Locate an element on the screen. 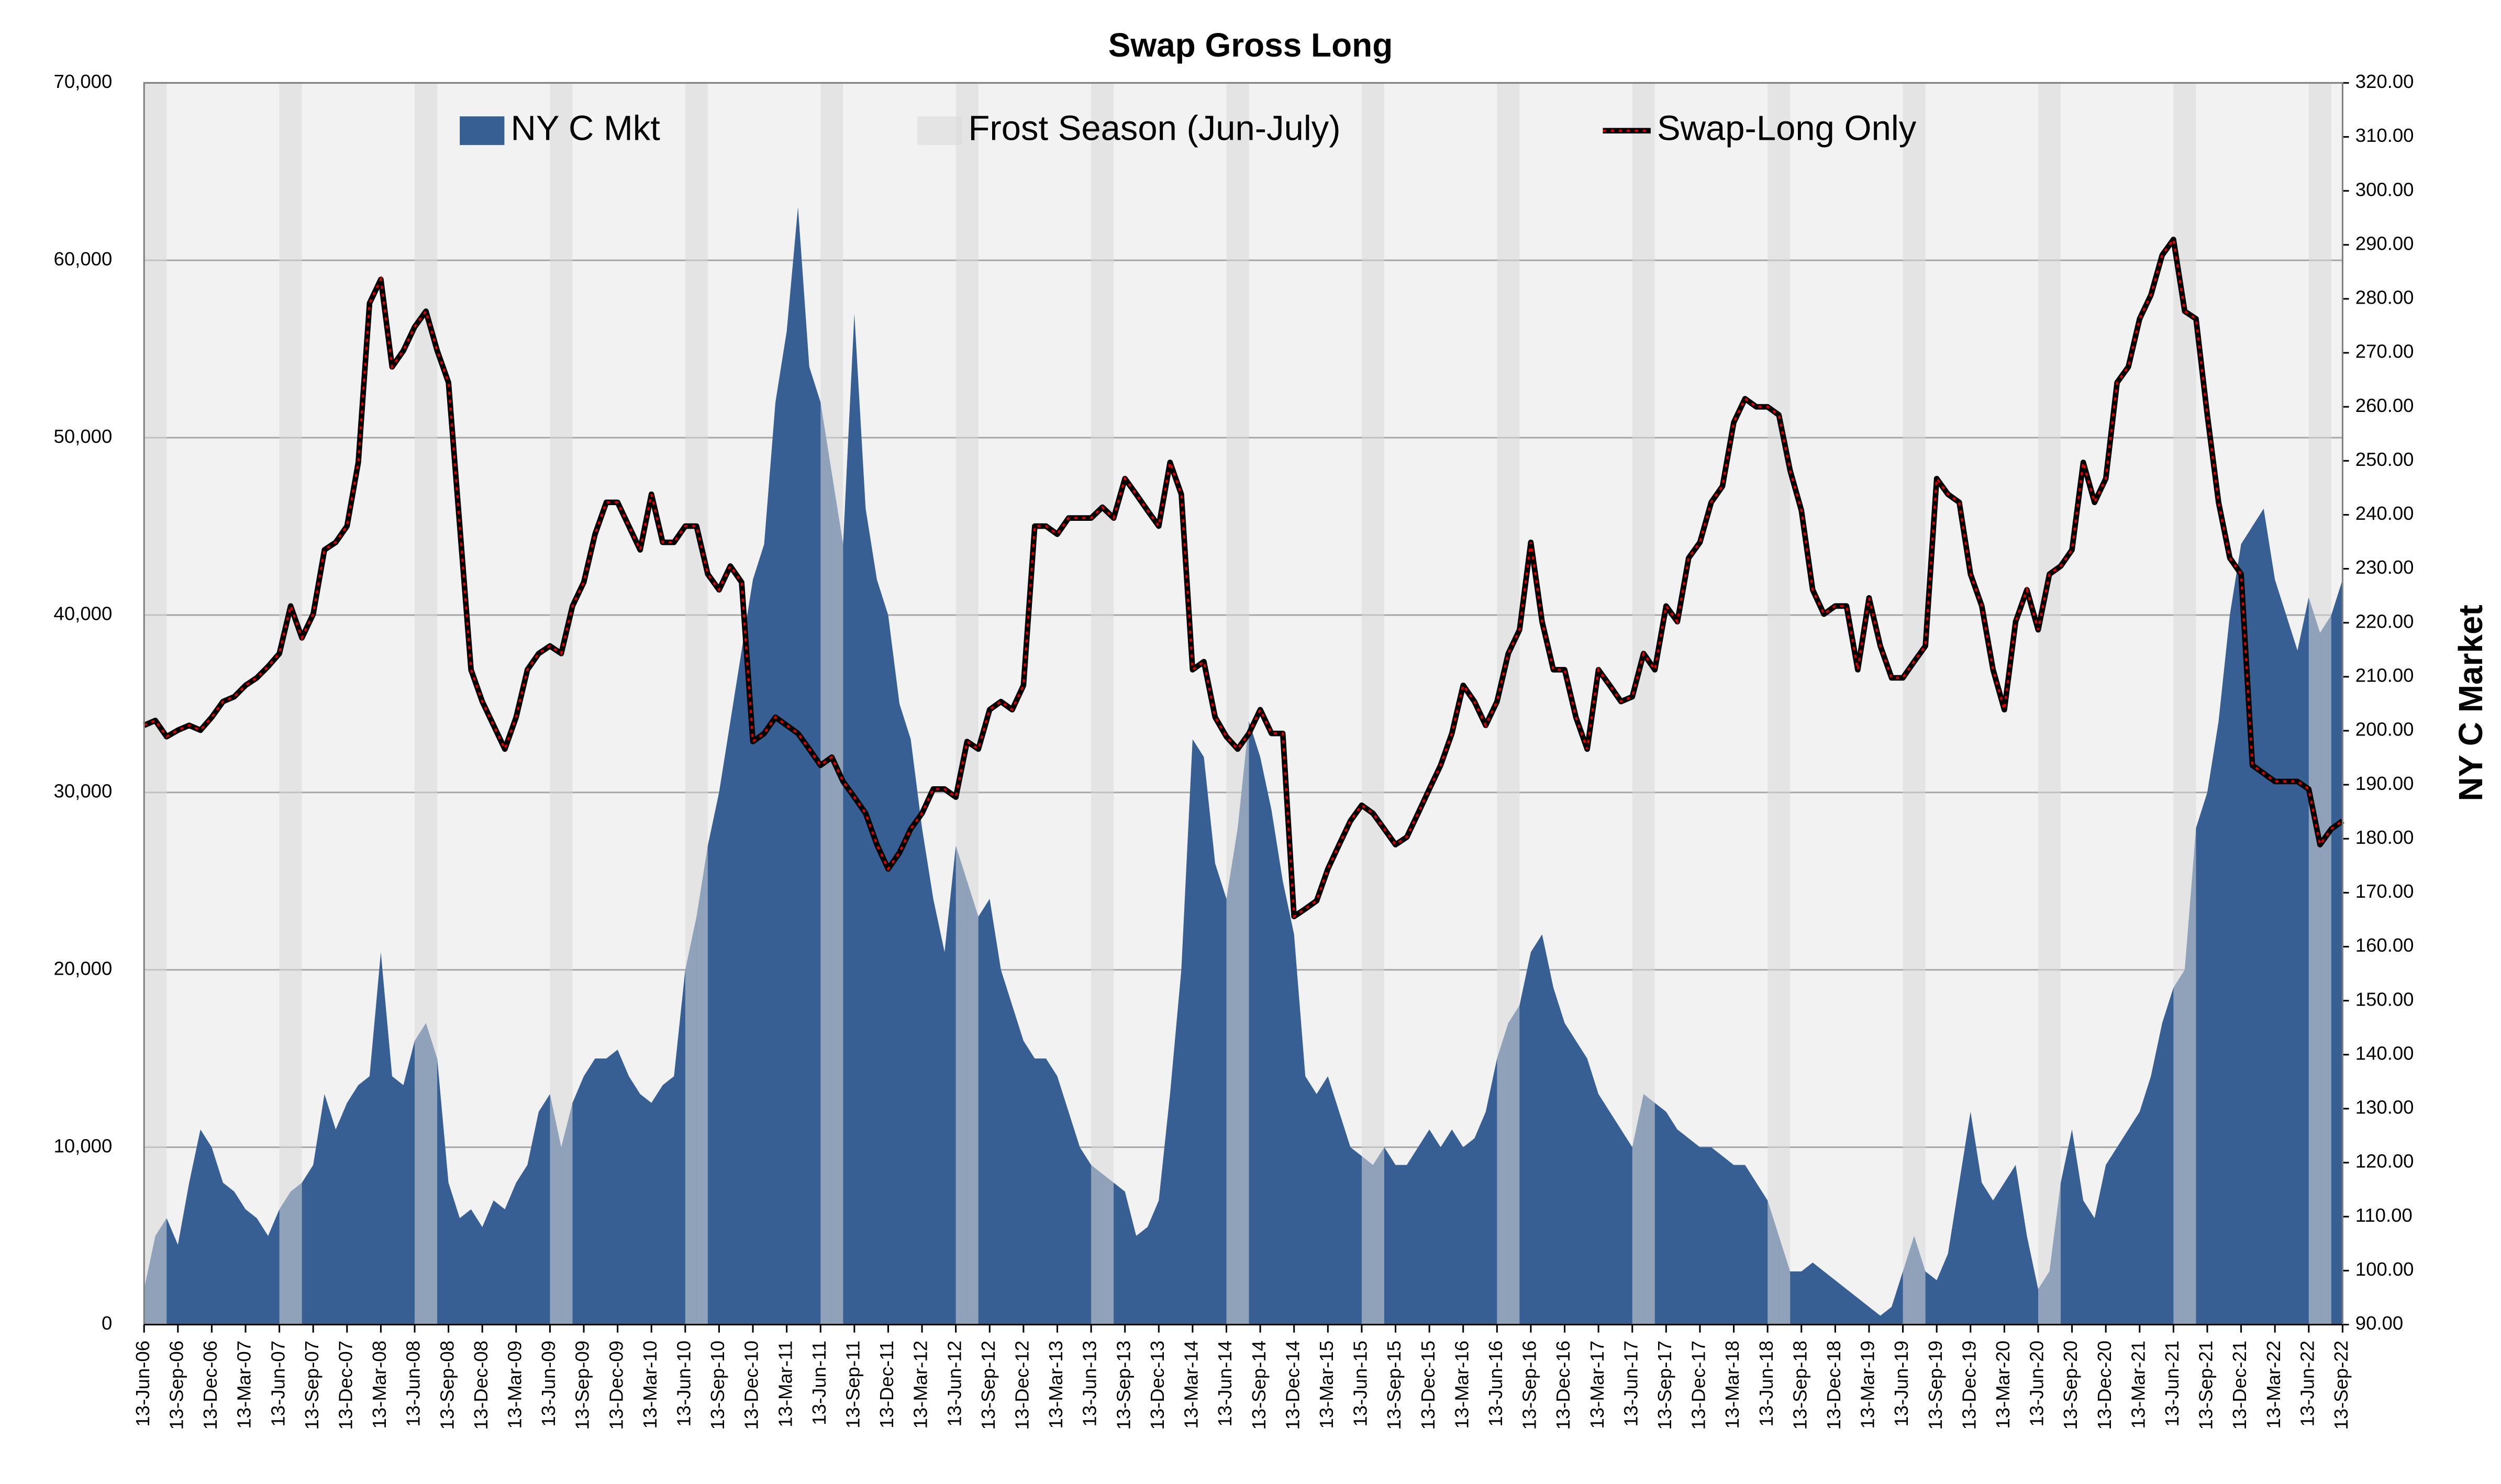 The height and width of the screenshot is (1484, 2501). x-tick-label: 13-Mar-15 is located at coordinates (1326, 1385).